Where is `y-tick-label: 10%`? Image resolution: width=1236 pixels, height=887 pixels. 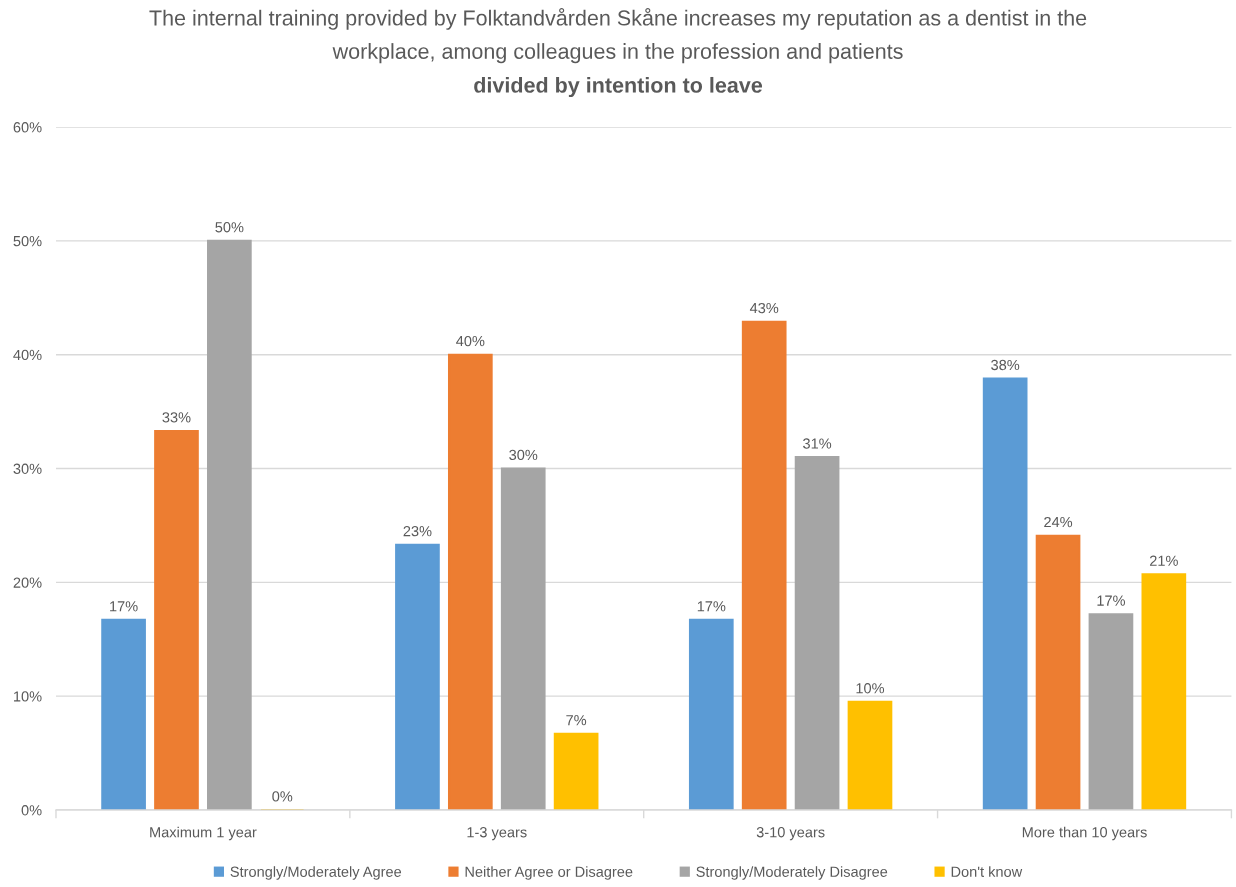
y-tick-label: 10% is located at coordinates (28, 696).